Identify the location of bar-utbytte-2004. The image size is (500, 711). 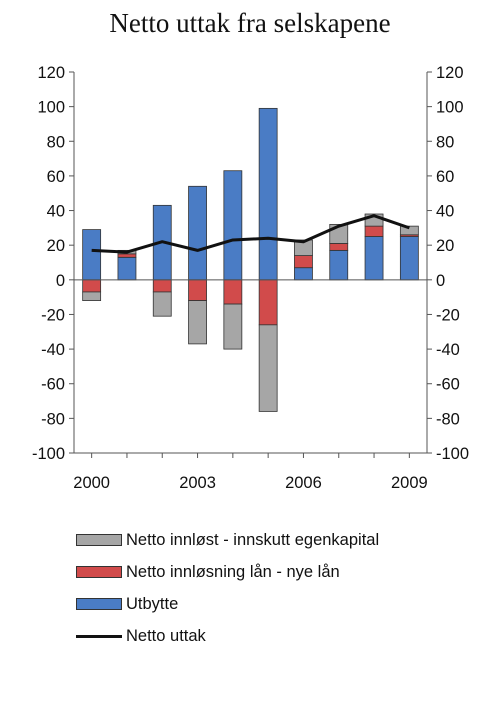
(233, 225).